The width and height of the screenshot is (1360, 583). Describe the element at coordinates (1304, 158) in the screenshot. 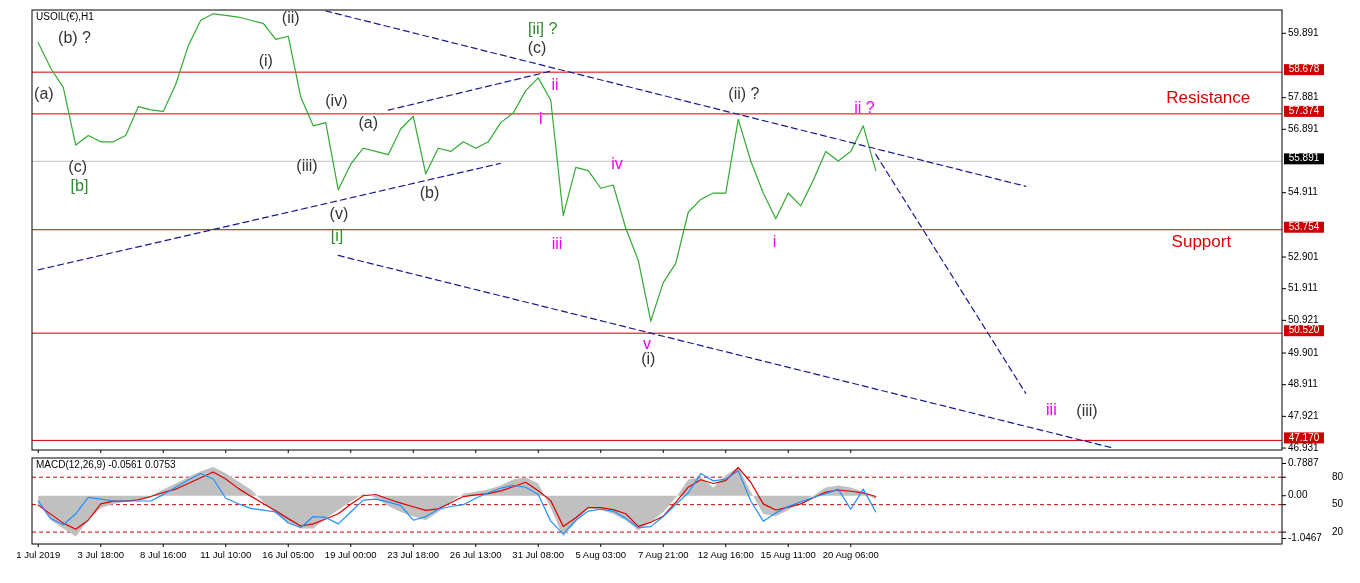

I see `ref-line-label: 55.891` at that location.